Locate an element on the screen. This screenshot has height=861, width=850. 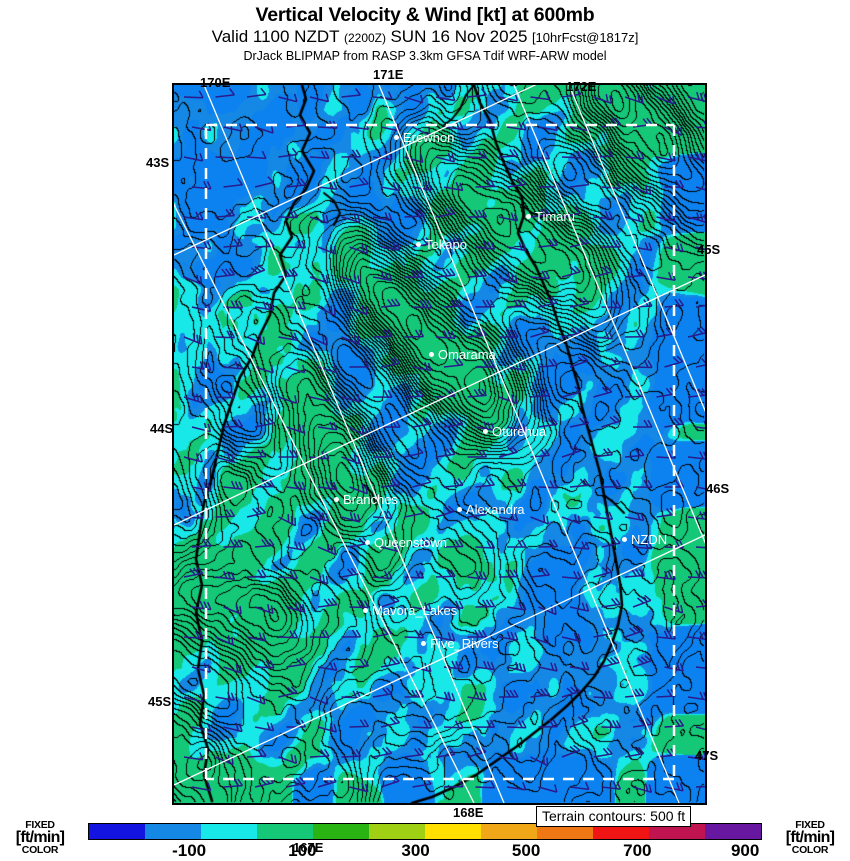
page-title: Vertical Velocity & Wind [kt] at 600mb is located at coordinates (425, 15).